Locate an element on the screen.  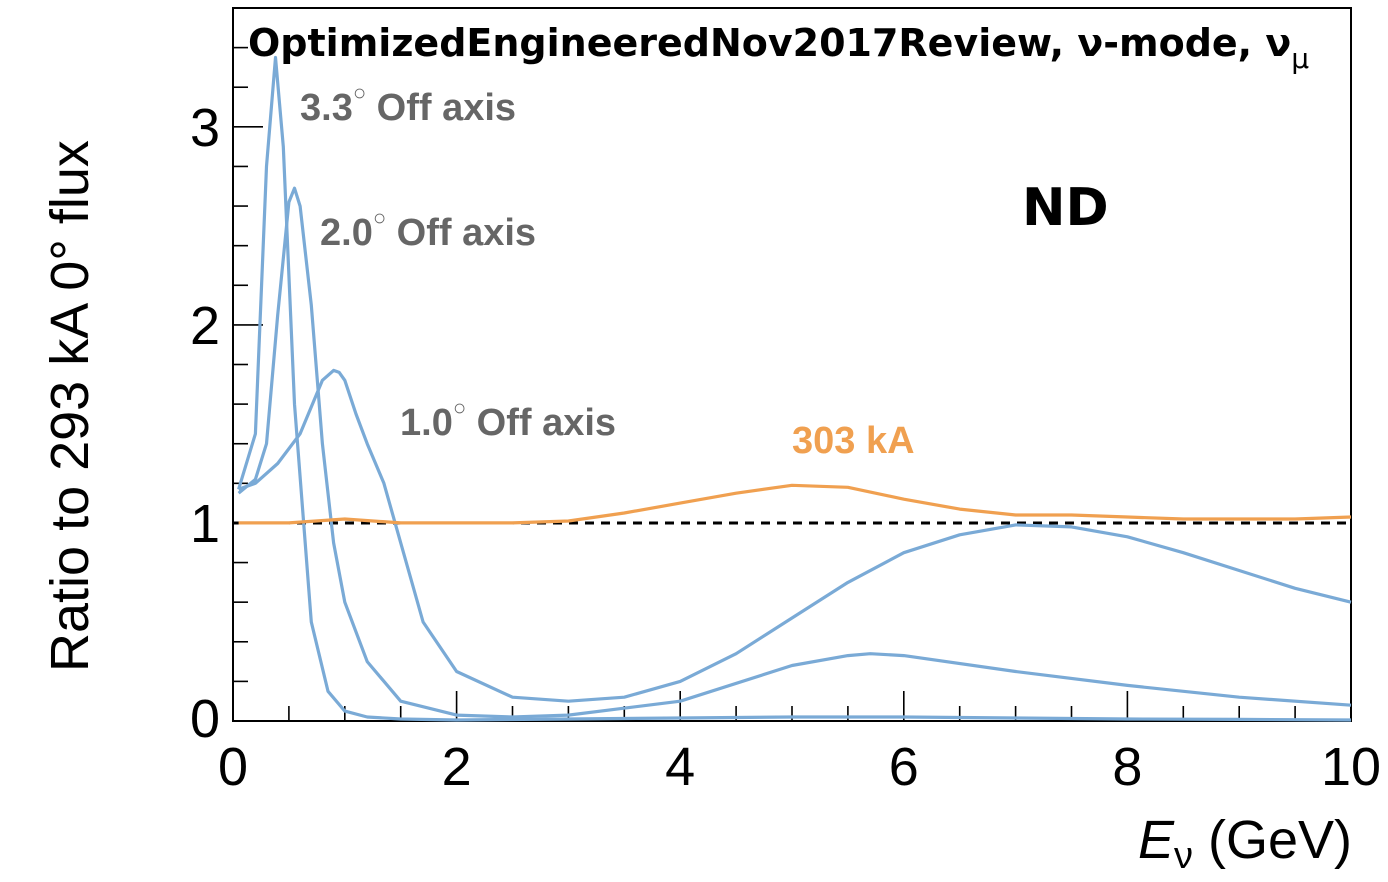
curve-label-oa20-value: 2.0 is located at coordinates (346, 233).